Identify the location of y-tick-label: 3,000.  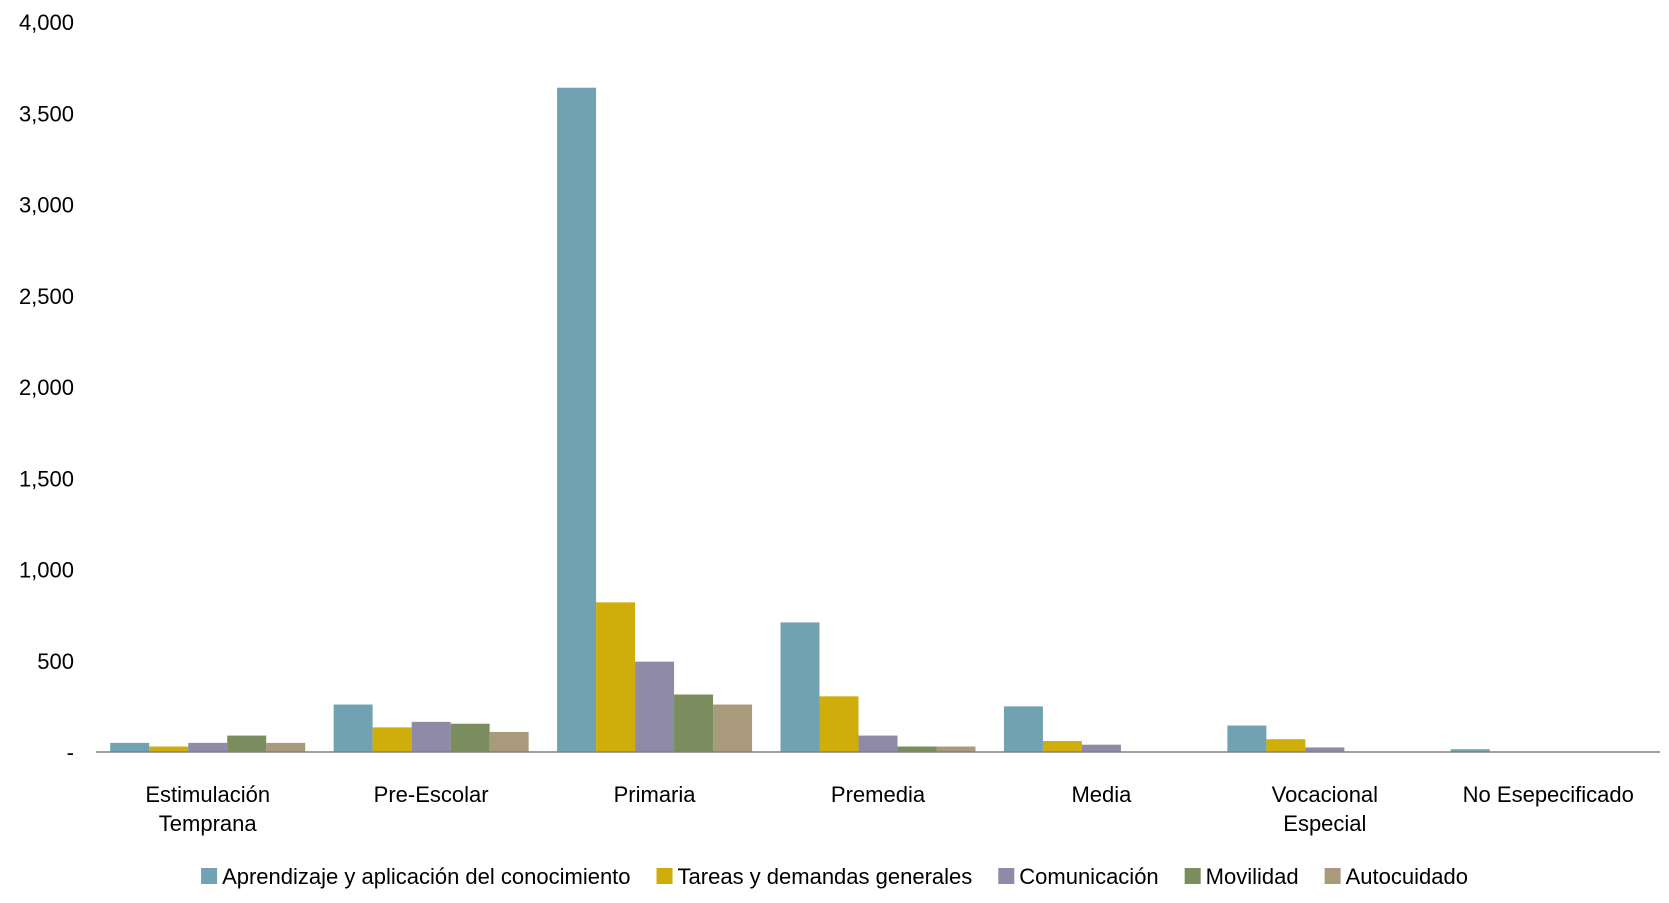
(46, 205).